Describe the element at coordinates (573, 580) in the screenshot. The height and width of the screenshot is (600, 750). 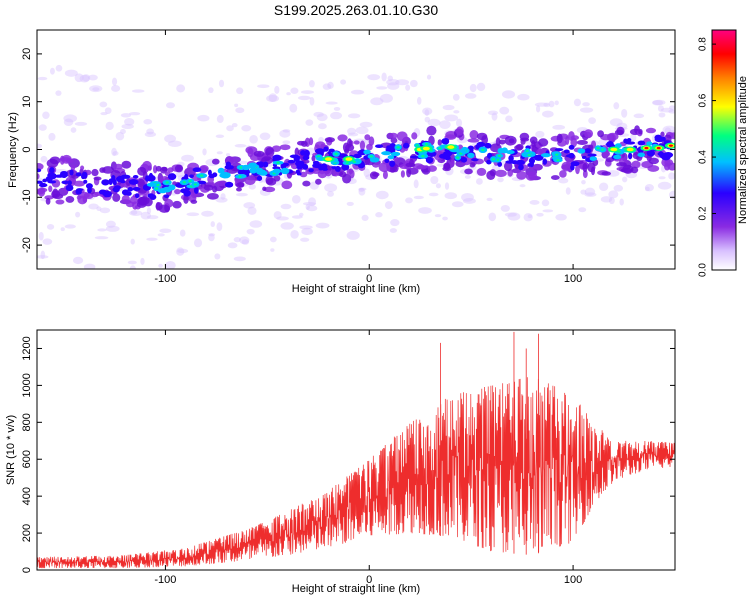
I see `snr-x-tick-label: 100` at that location.